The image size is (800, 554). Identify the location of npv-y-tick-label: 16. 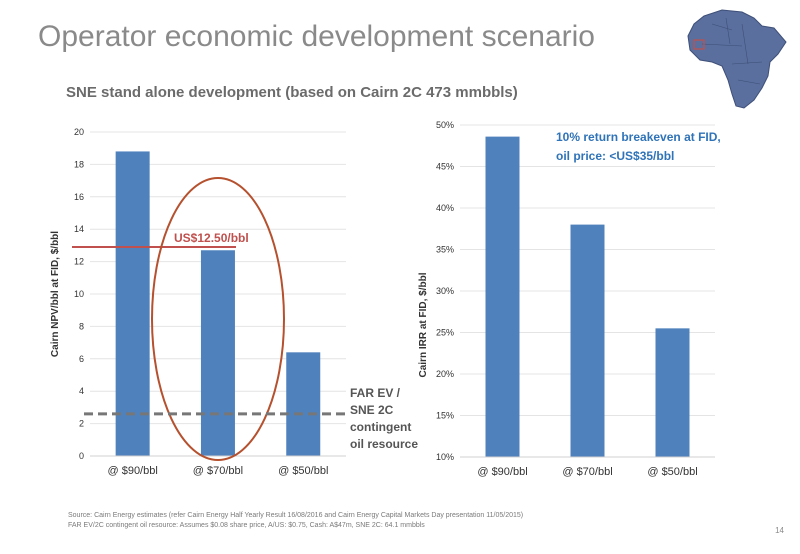
(79, 197).